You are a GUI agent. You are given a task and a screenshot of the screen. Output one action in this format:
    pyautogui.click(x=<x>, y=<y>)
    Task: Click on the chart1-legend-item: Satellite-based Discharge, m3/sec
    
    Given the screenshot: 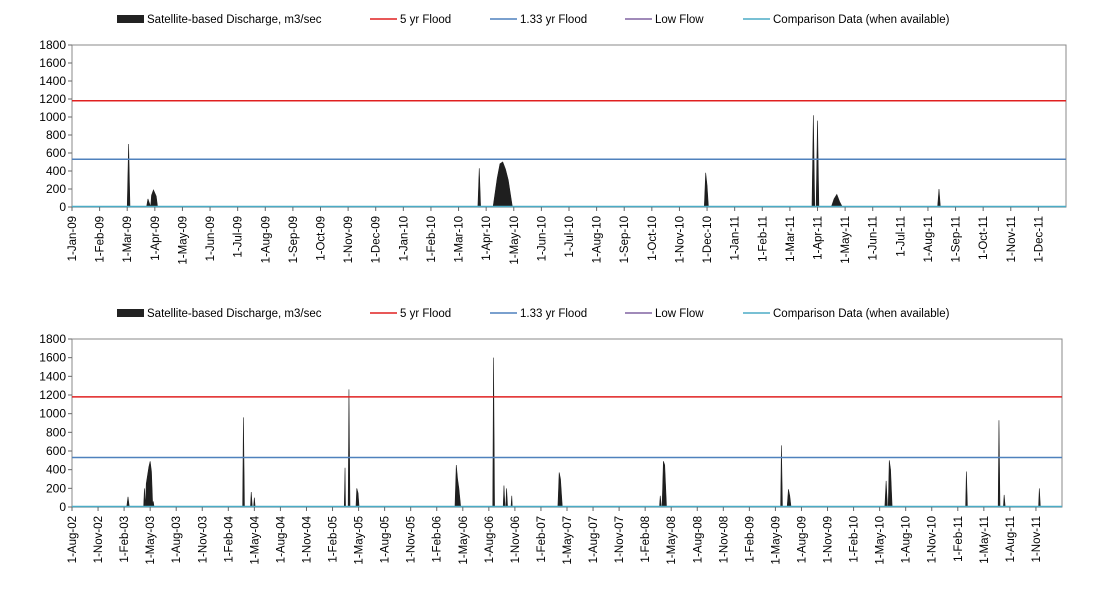 What is the action you would take?
    pyautogui.click(x=219, y=20)
    